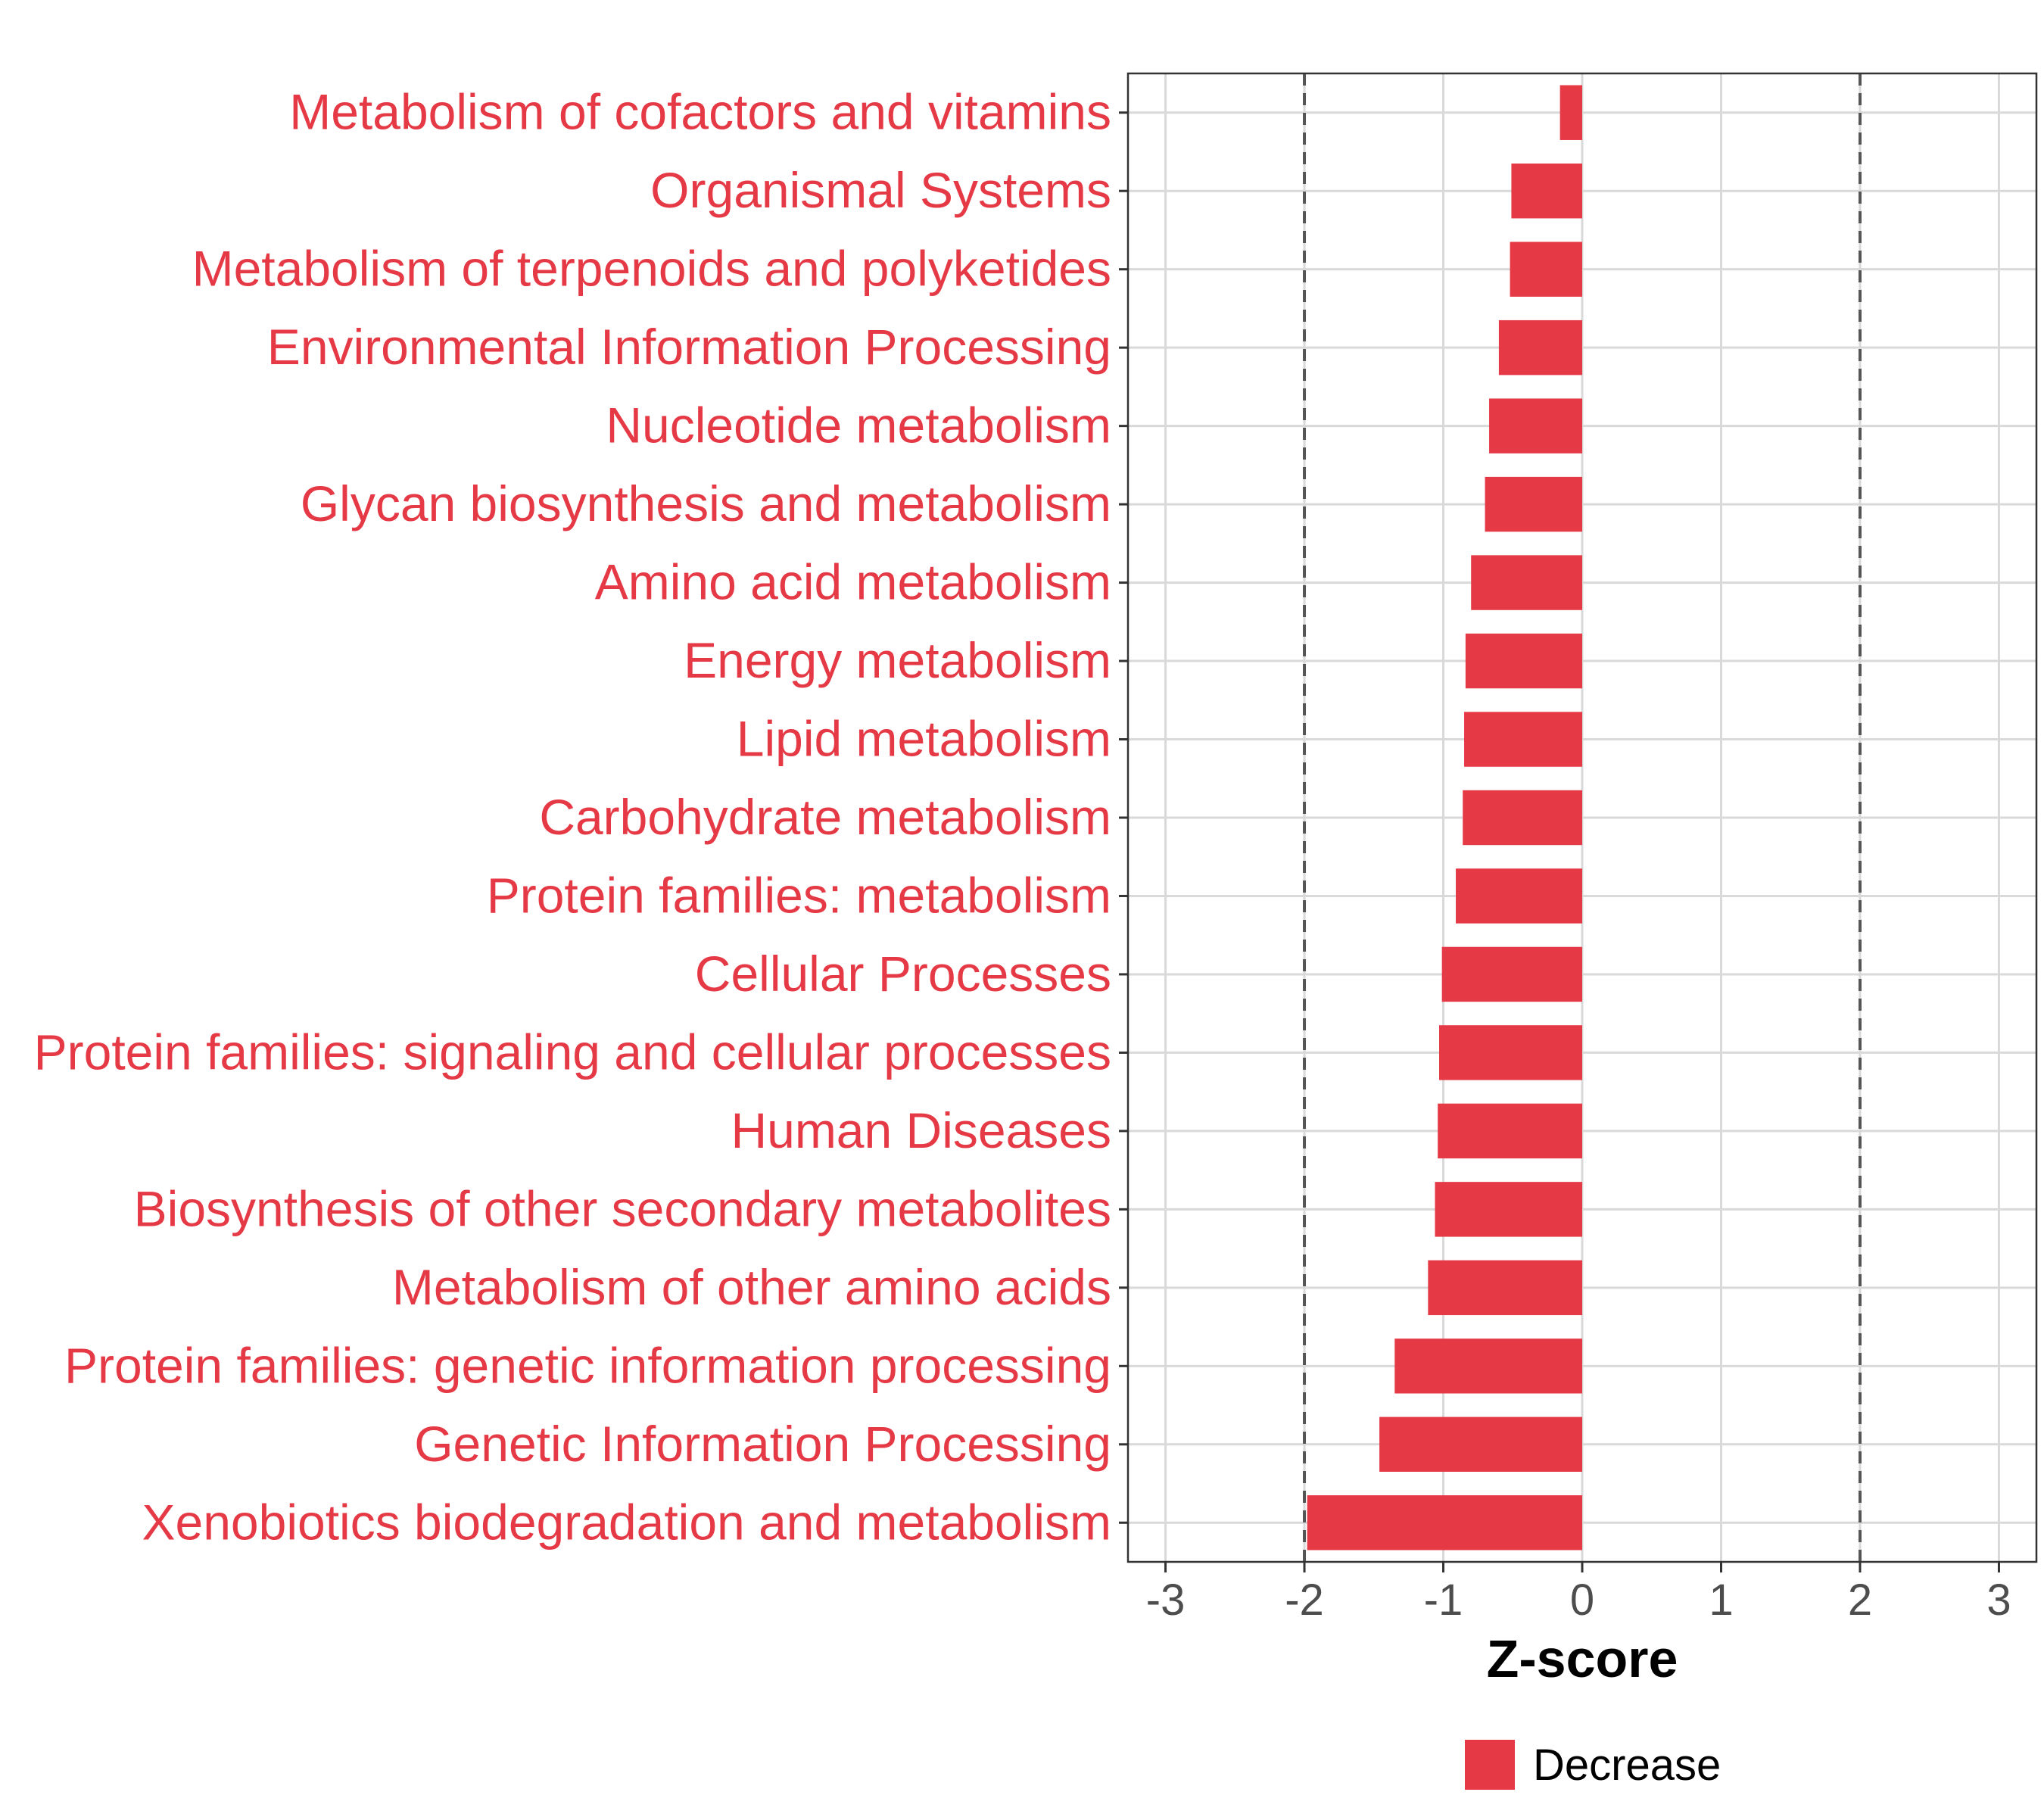  Describe the element at coordinates (924, 739) in the screenshot. I see `category-label: Lipid metabolism` at that location.